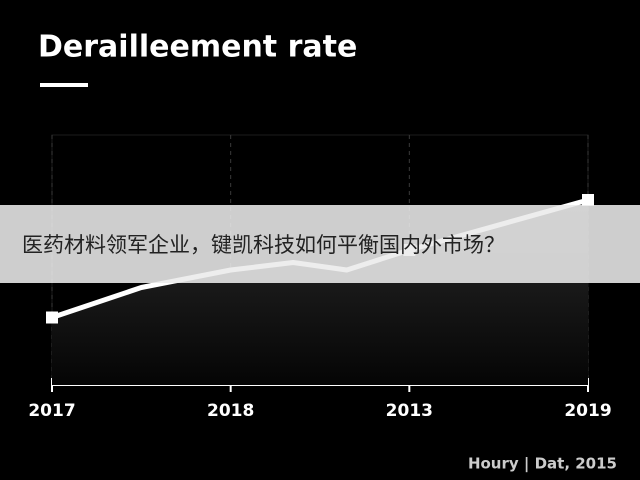 This screenshot has height=480, width=640. Describe the element at coordinates (230, 411) in the screenshot. I see `x-tick-label: 2018` at that location.